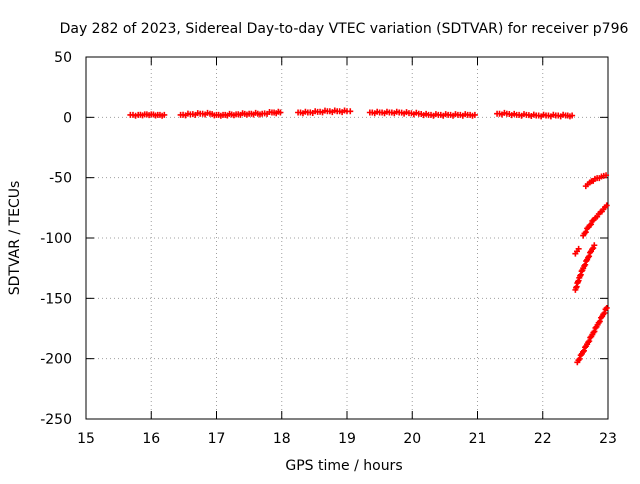  Describe the element at coordinates (151, 439) in the screenshot. I see `x-tick-label: 16` at that location.